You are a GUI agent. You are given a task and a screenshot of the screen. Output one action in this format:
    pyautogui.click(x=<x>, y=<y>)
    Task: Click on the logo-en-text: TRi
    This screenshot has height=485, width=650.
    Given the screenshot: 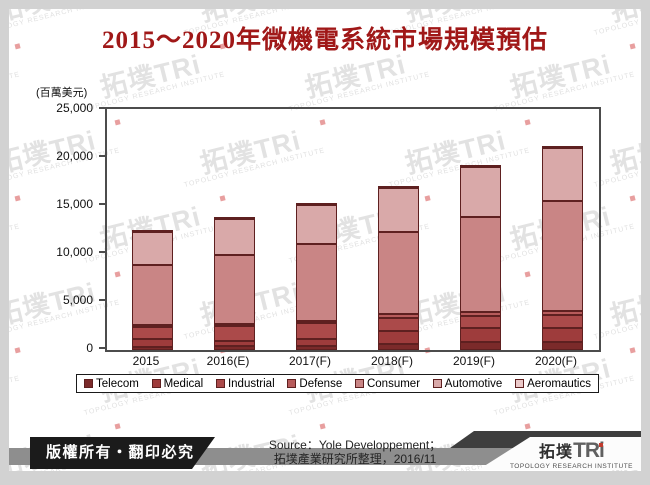 What is the action you would take?
    pyautogui.click(x=589, y=450)
    